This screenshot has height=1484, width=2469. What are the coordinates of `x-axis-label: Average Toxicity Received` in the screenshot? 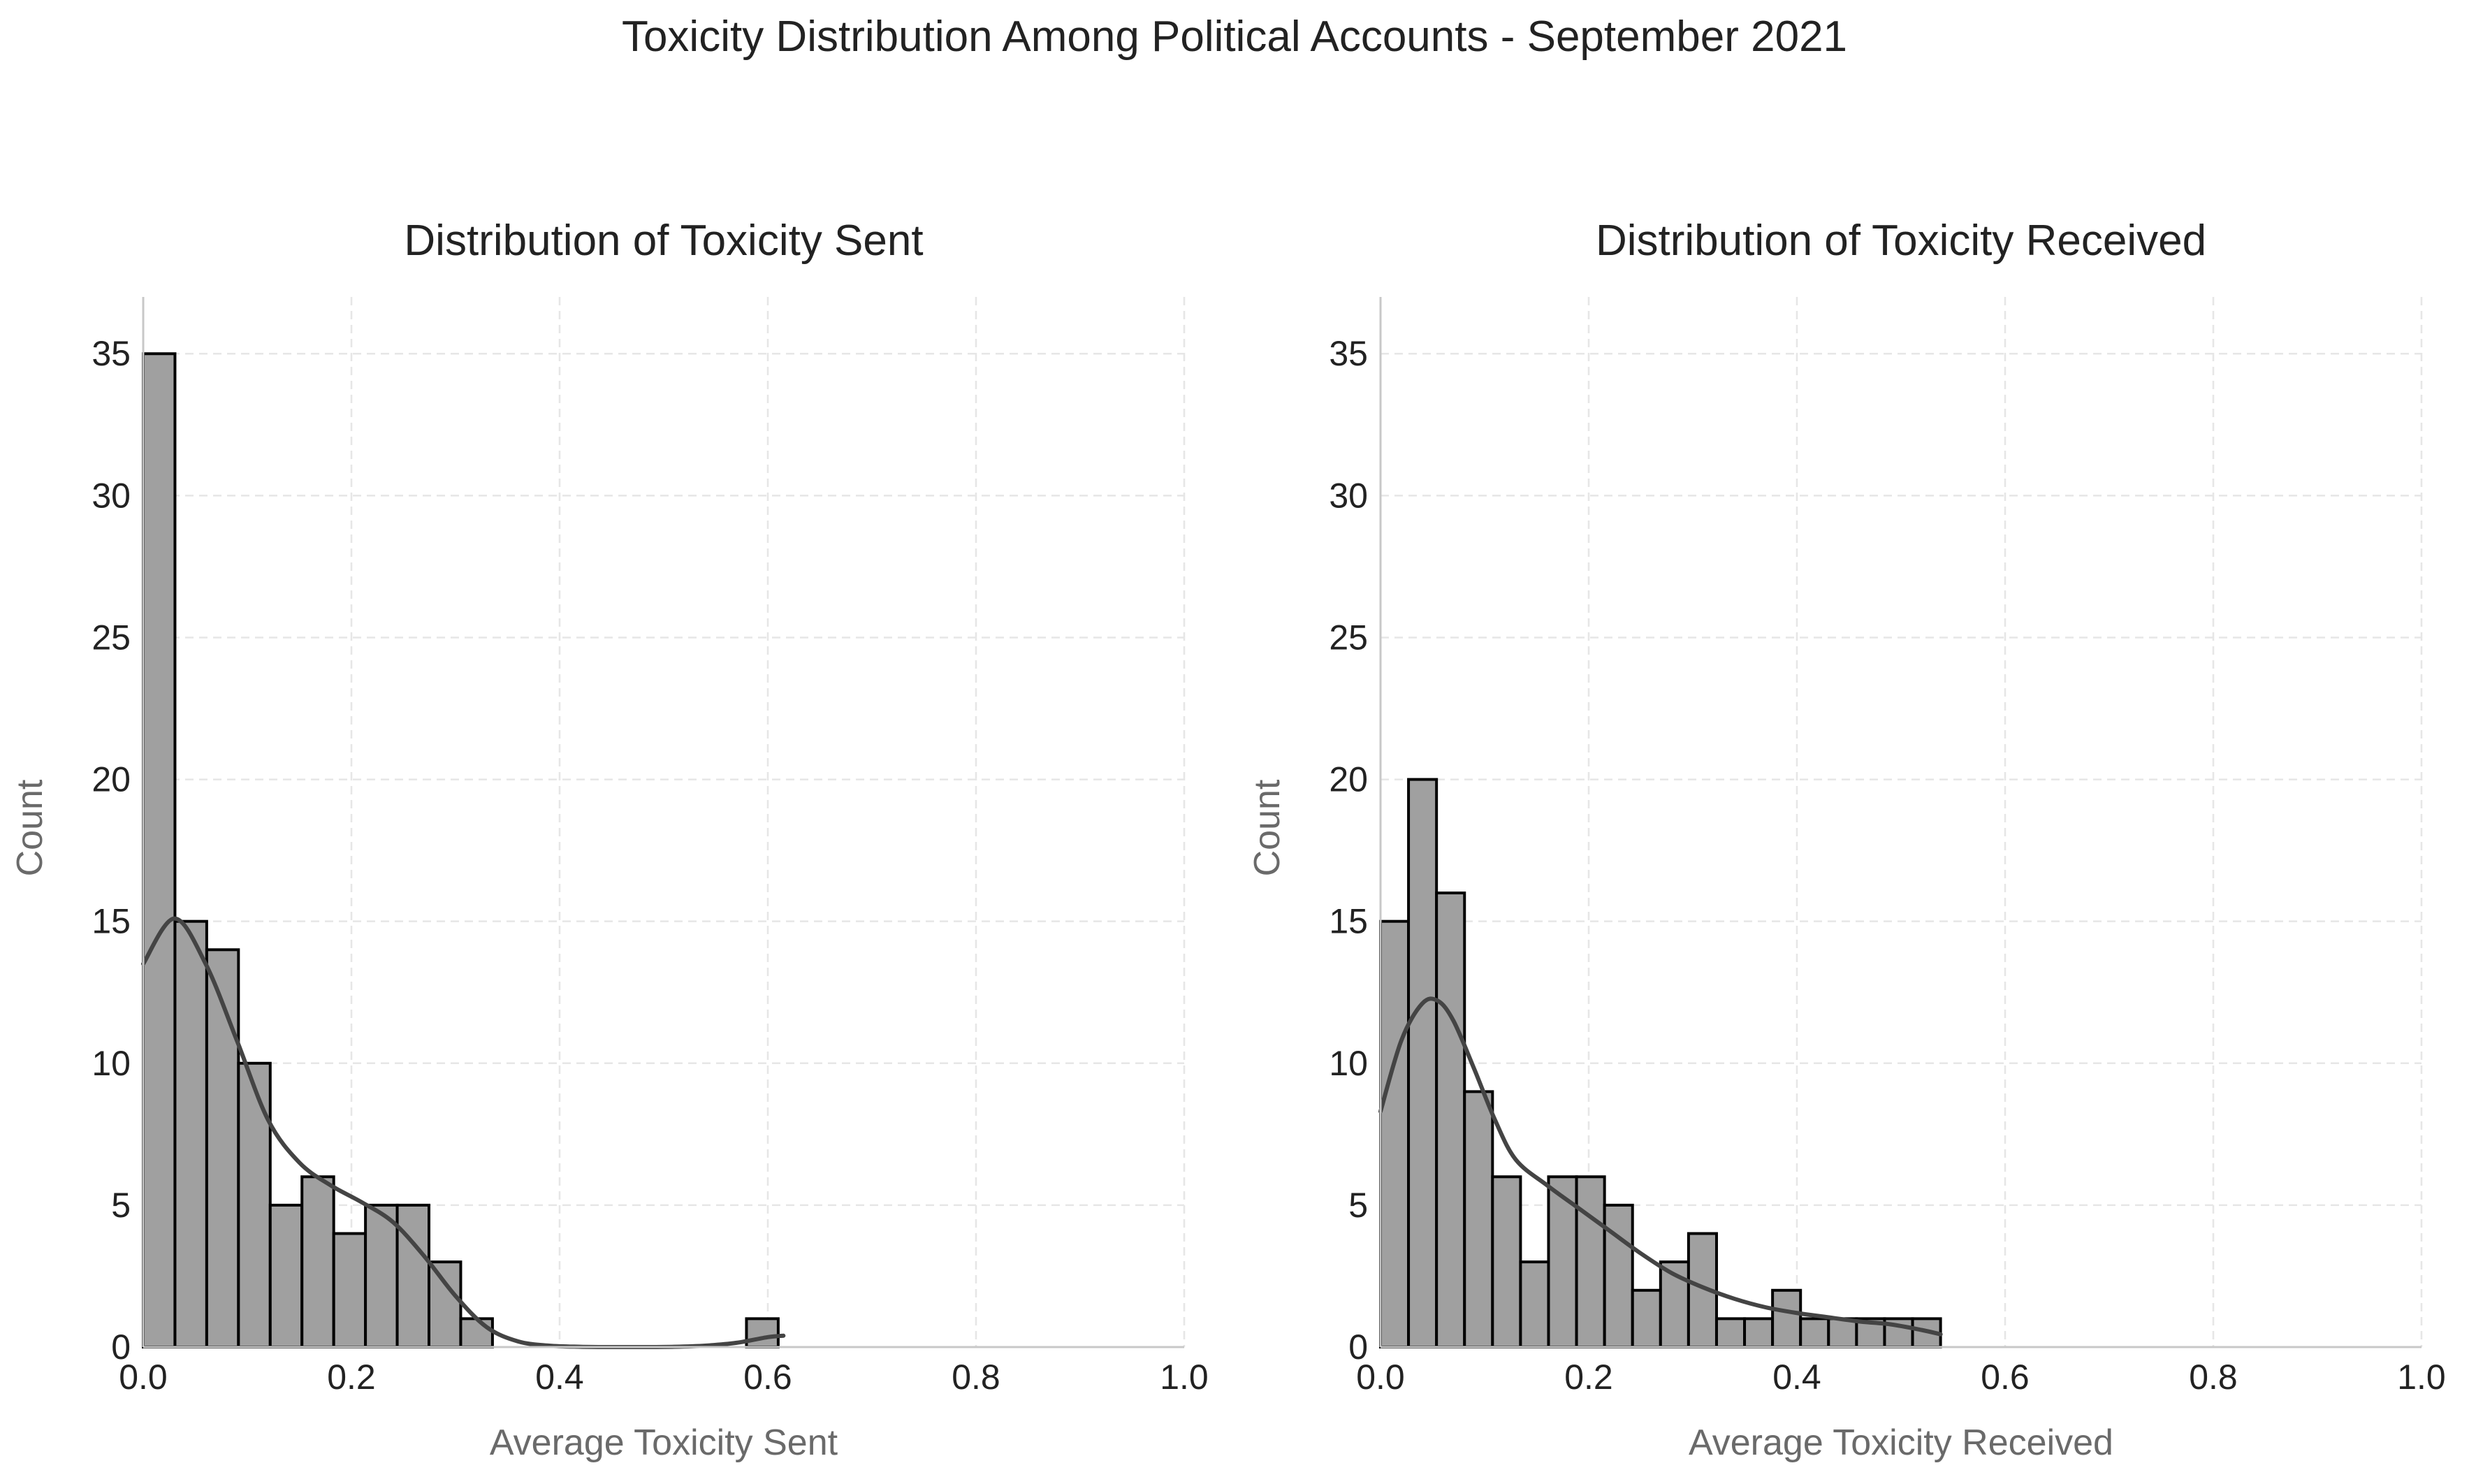 It's located at (1901, 1443).